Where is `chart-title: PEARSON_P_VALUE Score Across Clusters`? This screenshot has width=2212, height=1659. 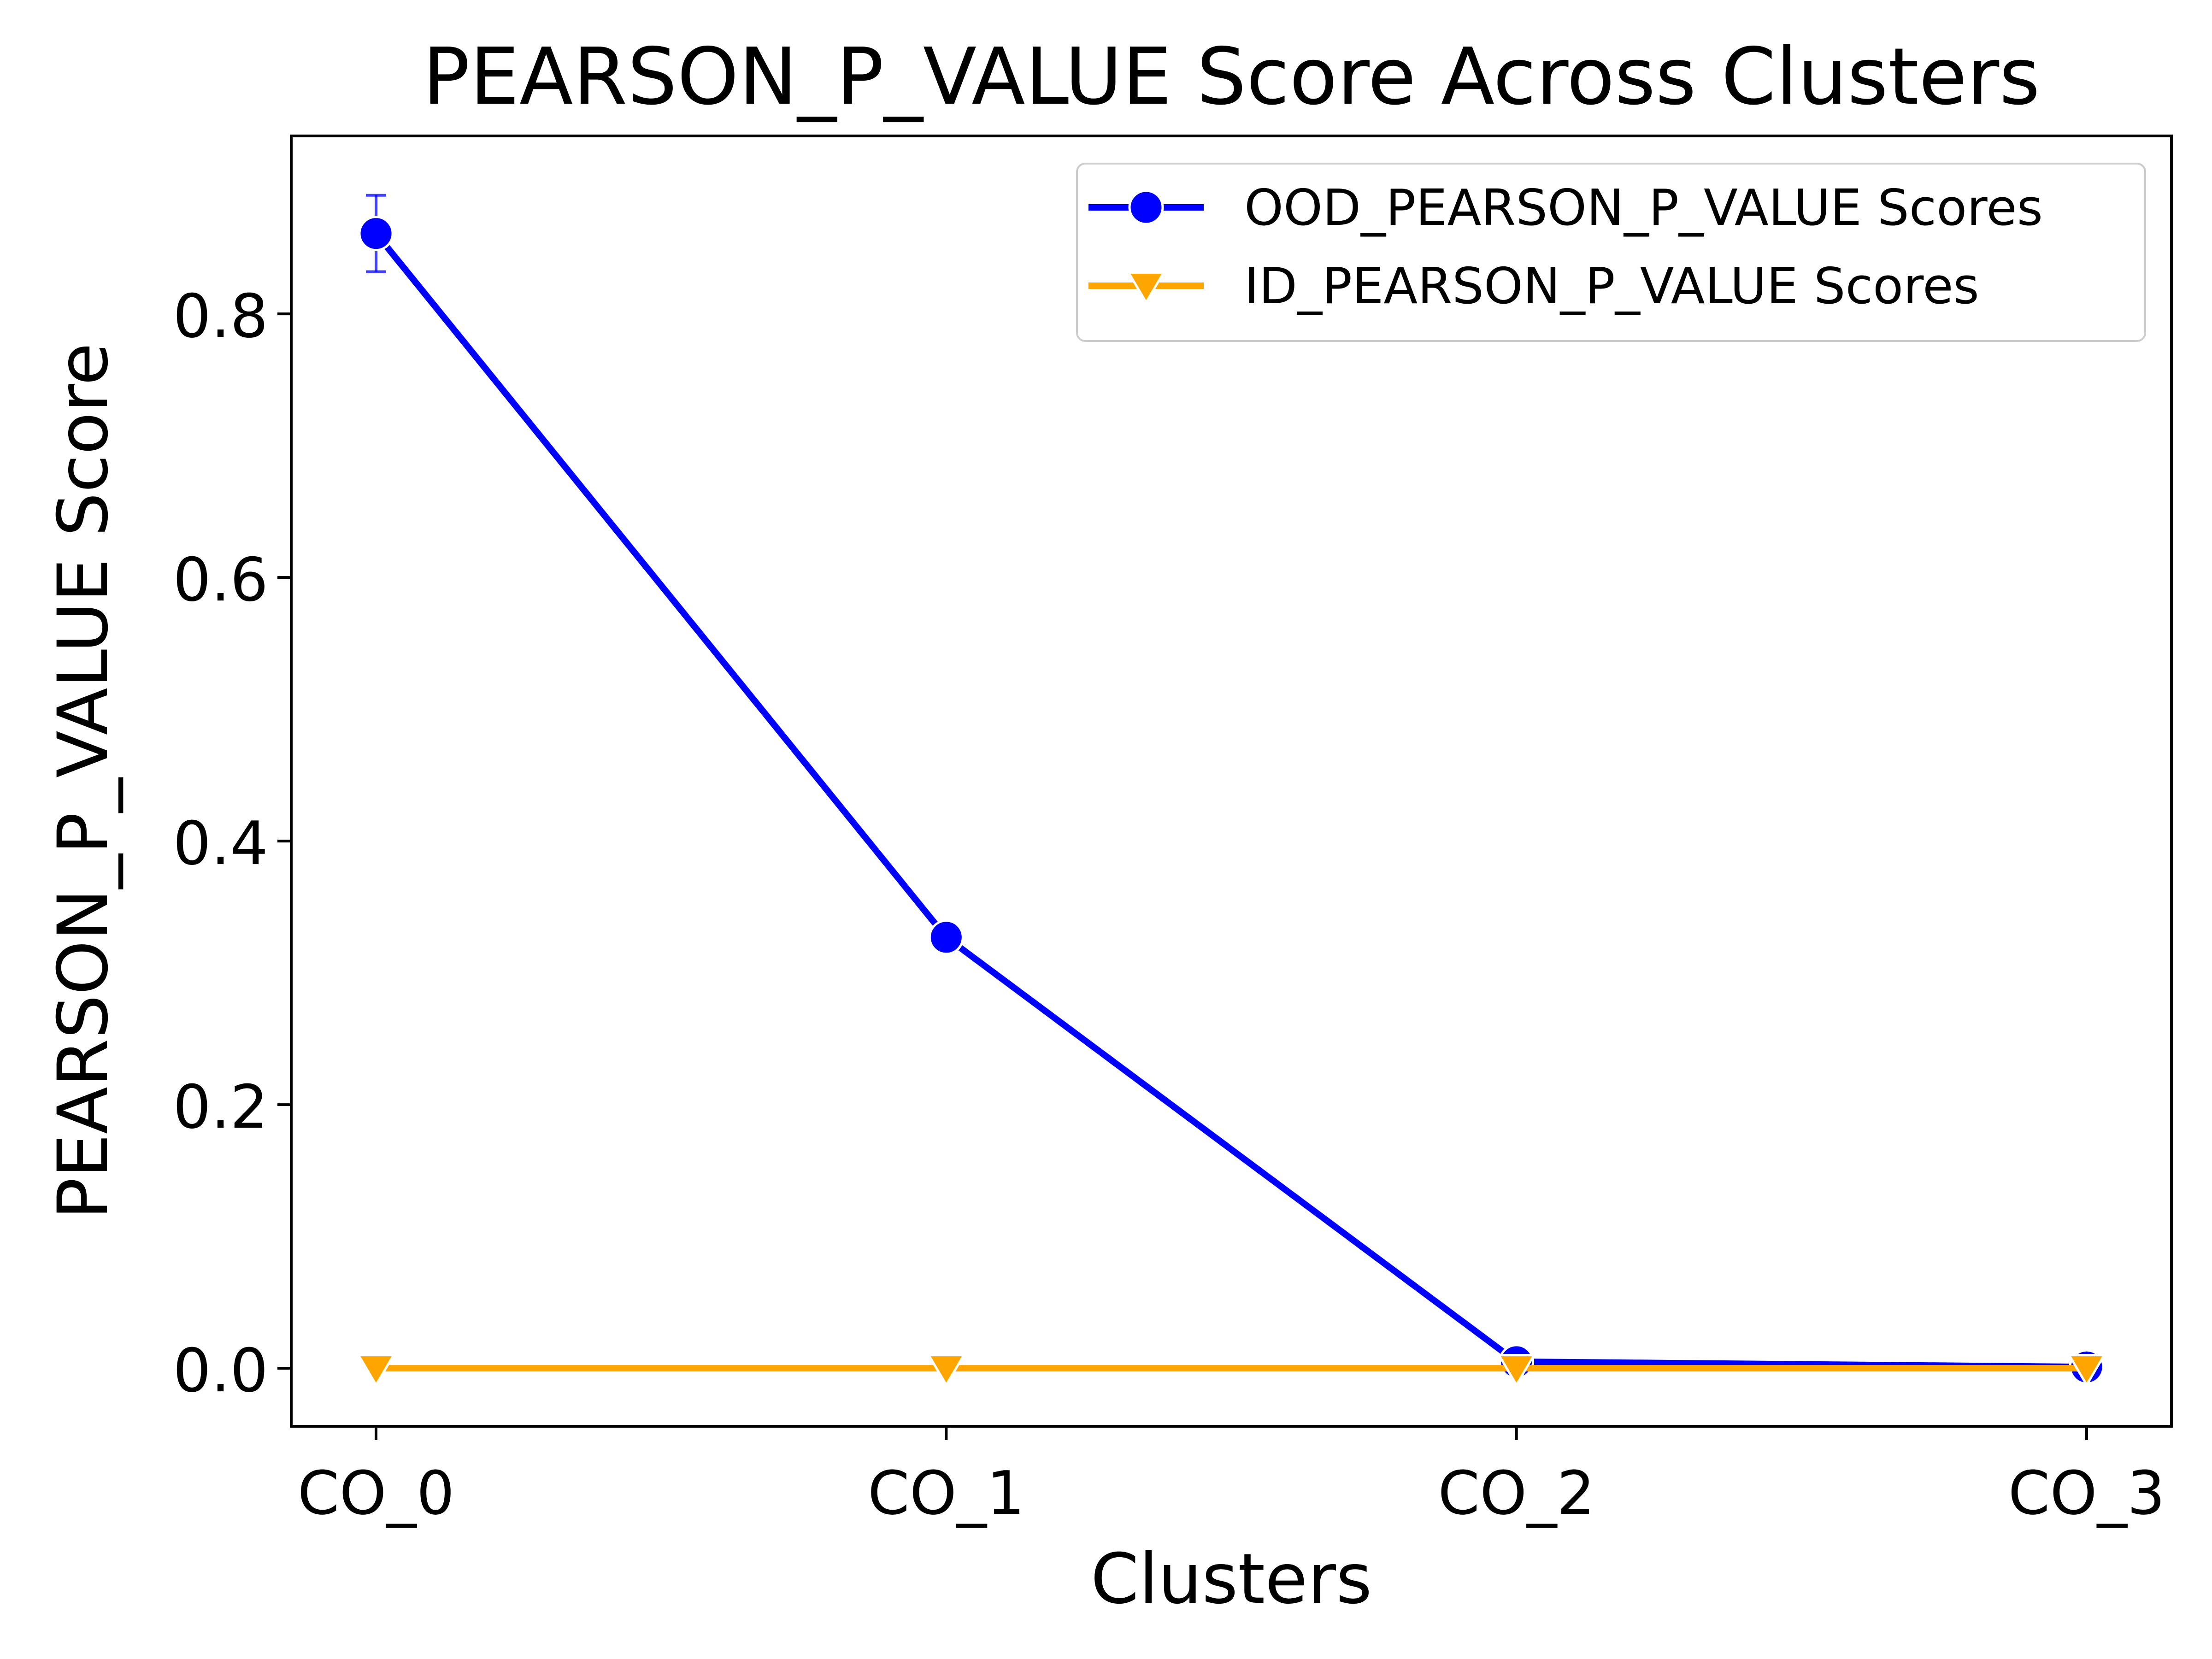
chart-title: PEARSON_P_VALUE Score Across Clusters is located at coordinates (1231, 77).